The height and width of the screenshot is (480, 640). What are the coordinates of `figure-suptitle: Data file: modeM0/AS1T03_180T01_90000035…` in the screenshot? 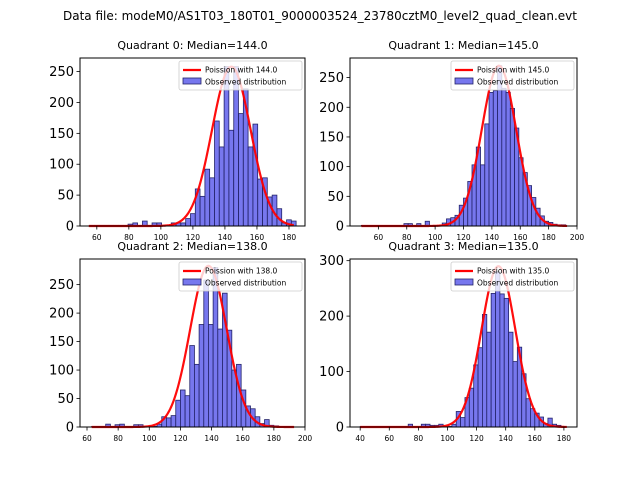 It's located at (320, 16).